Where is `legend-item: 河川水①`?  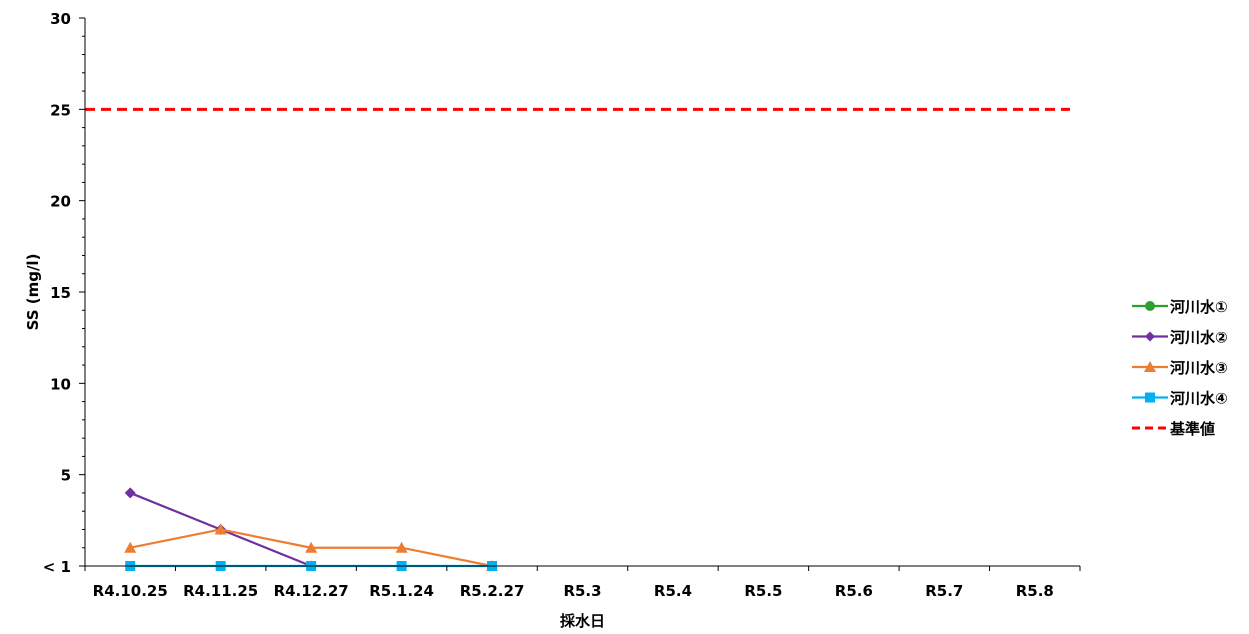
legend-item: 河川水① is located at coordinates (1180, 307).